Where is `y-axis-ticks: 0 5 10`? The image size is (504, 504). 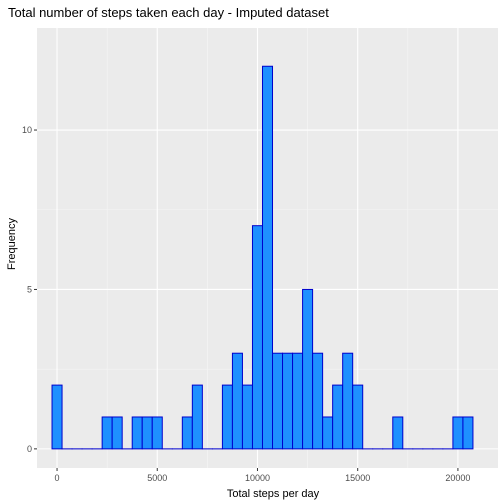
y-axis-ticks: 0 5 10 is located at coordinates (29, 289).